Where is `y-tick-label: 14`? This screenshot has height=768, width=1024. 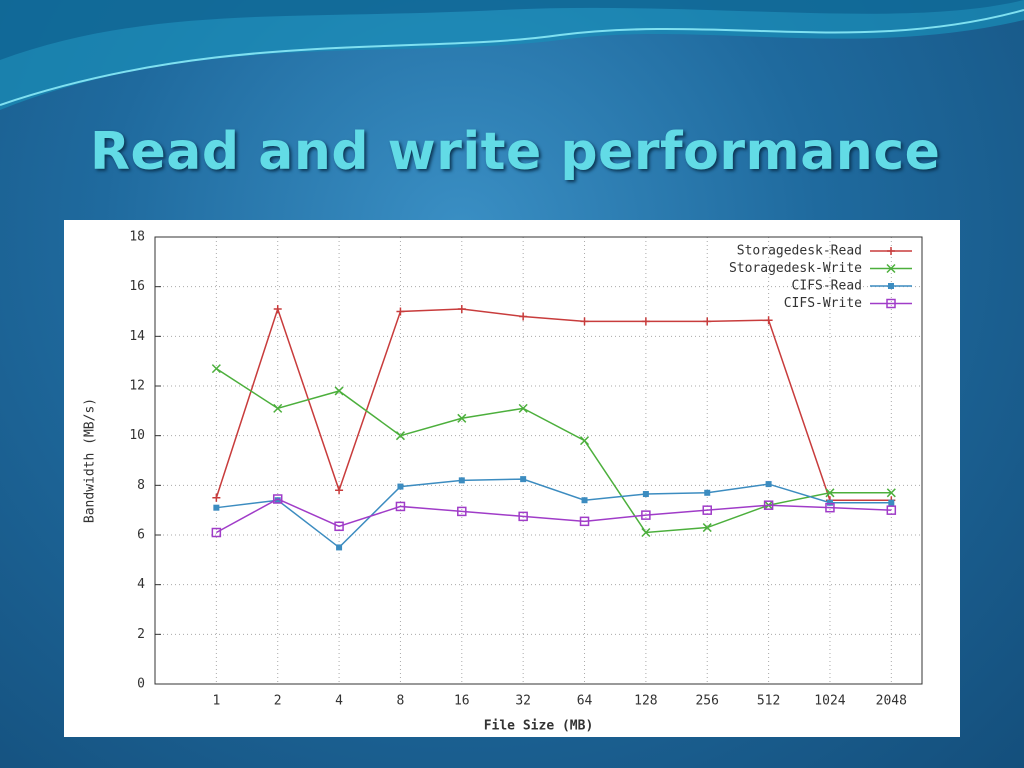
y-tick-label: 14 is located at coordinates (137, 336).